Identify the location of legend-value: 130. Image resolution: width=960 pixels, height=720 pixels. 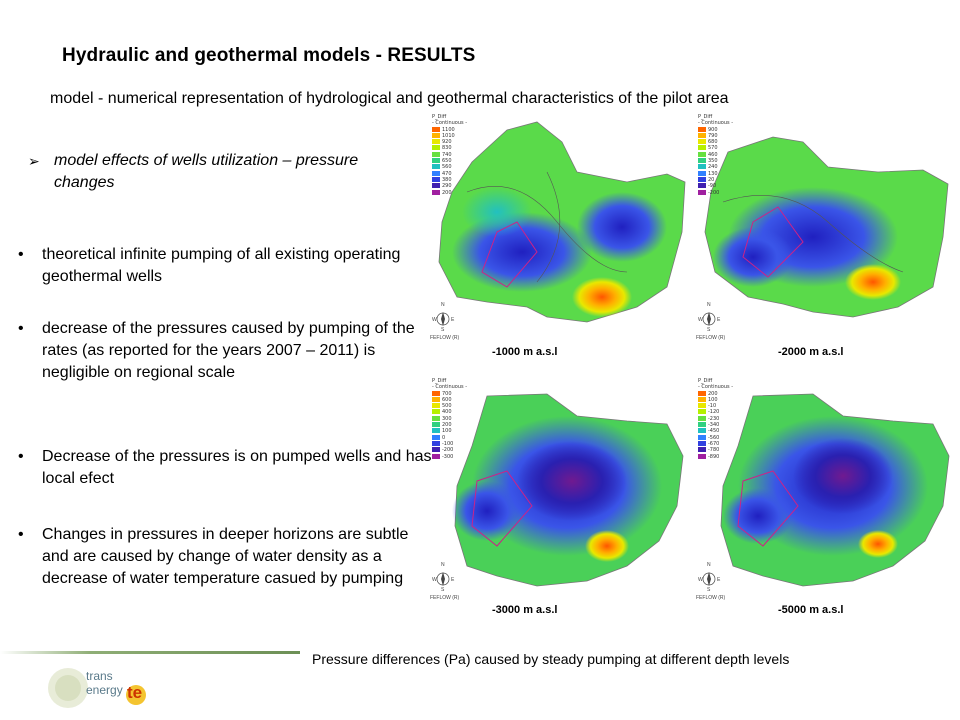
(713, 173).